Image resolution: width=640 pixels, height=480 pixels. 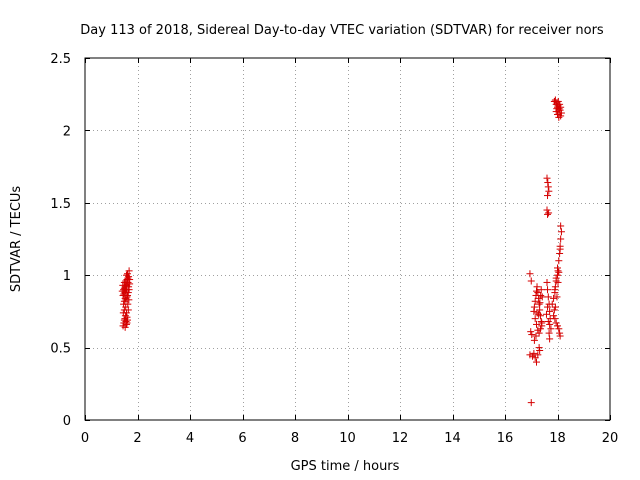 What do you see at coordinates (67, 276) in the screenshot?
I see `y-tick-label: 1` at bounding box center [67, 276].